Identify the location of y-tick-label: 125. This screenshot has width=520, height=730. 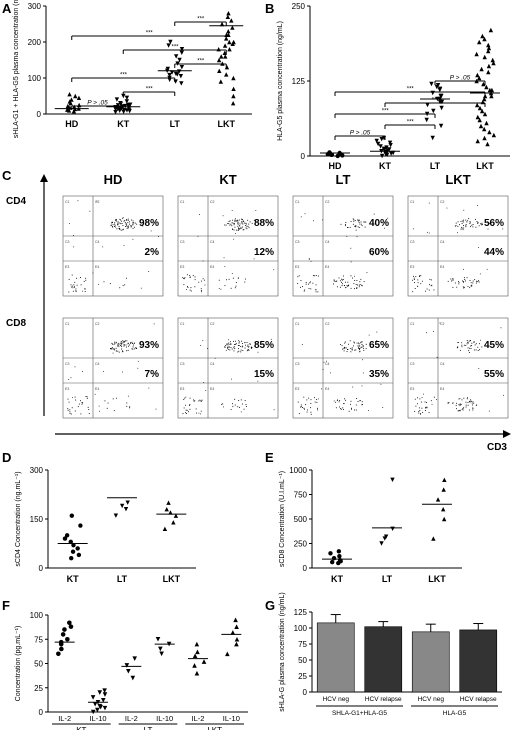
(299, 81).